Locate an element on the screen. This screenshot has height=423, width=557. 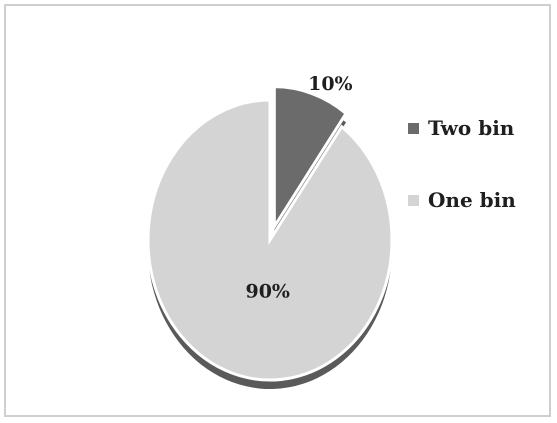
legend-item-two-bin: Two bin is located at coordinates (462, 128).